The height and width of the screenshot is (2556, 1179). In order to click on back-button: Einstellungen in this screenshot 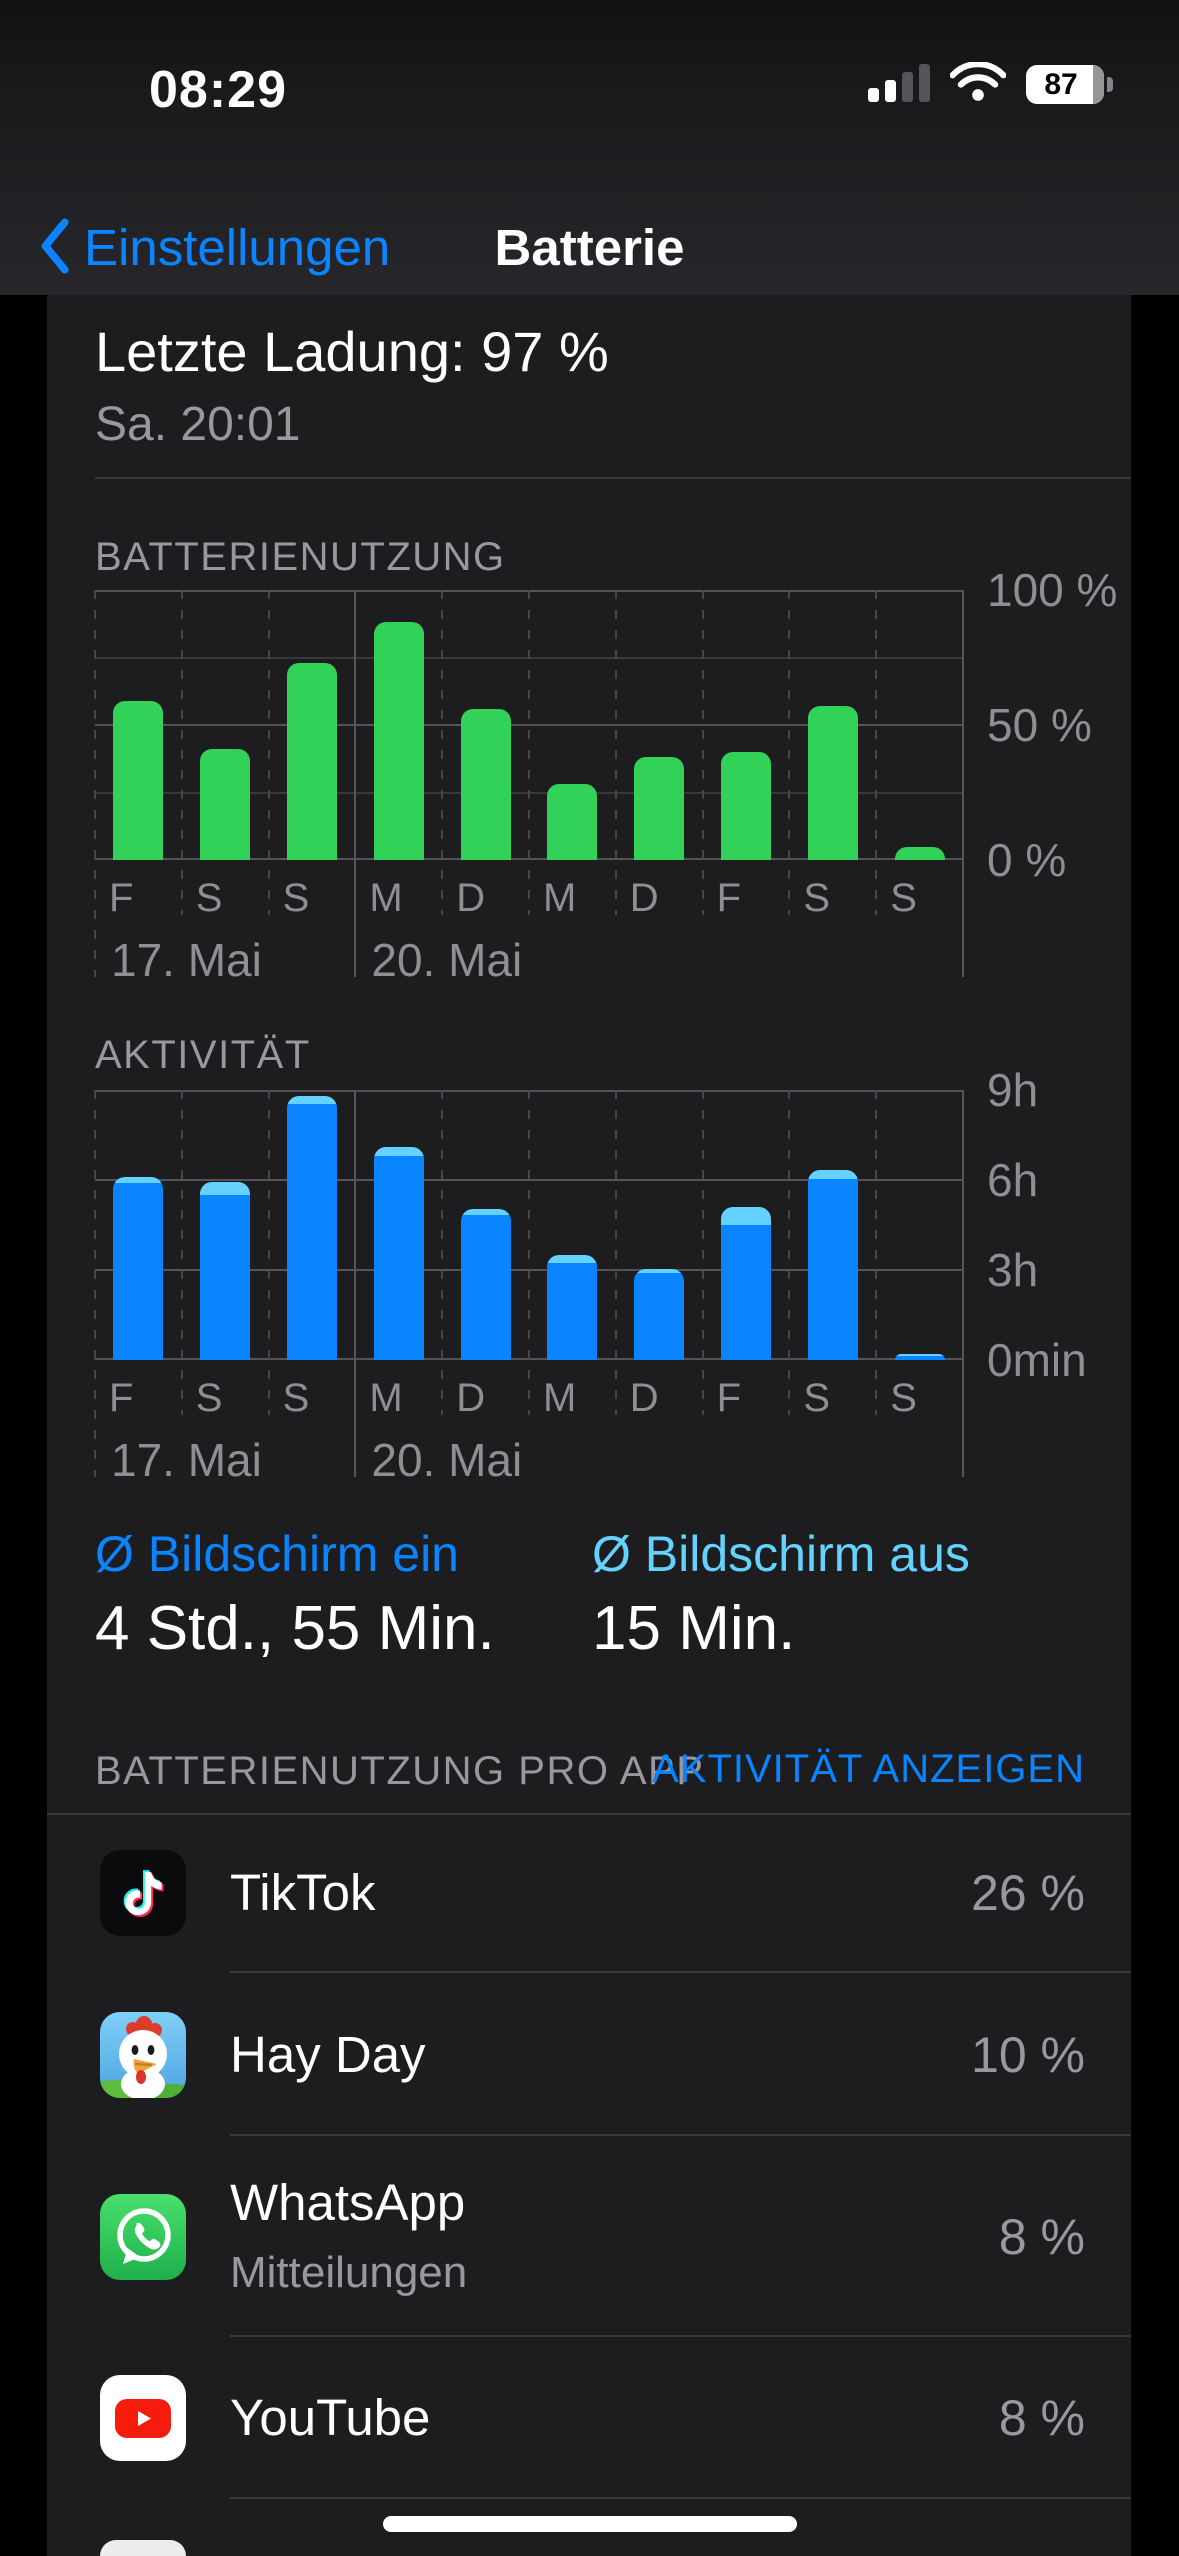, I will do `click(214, 247)`.